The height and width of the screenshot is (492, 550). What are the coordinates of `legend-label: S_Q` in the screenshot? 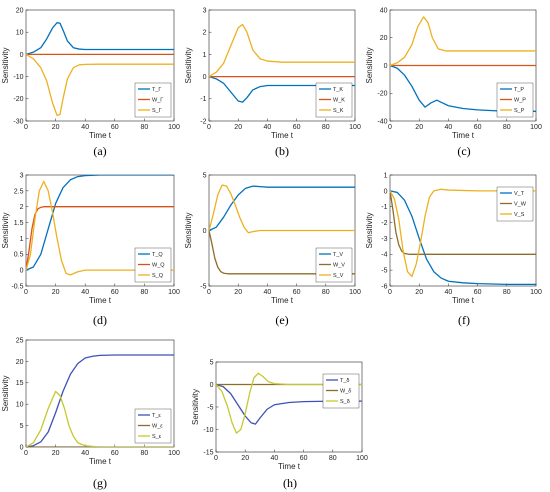 It's located at (158, 276).